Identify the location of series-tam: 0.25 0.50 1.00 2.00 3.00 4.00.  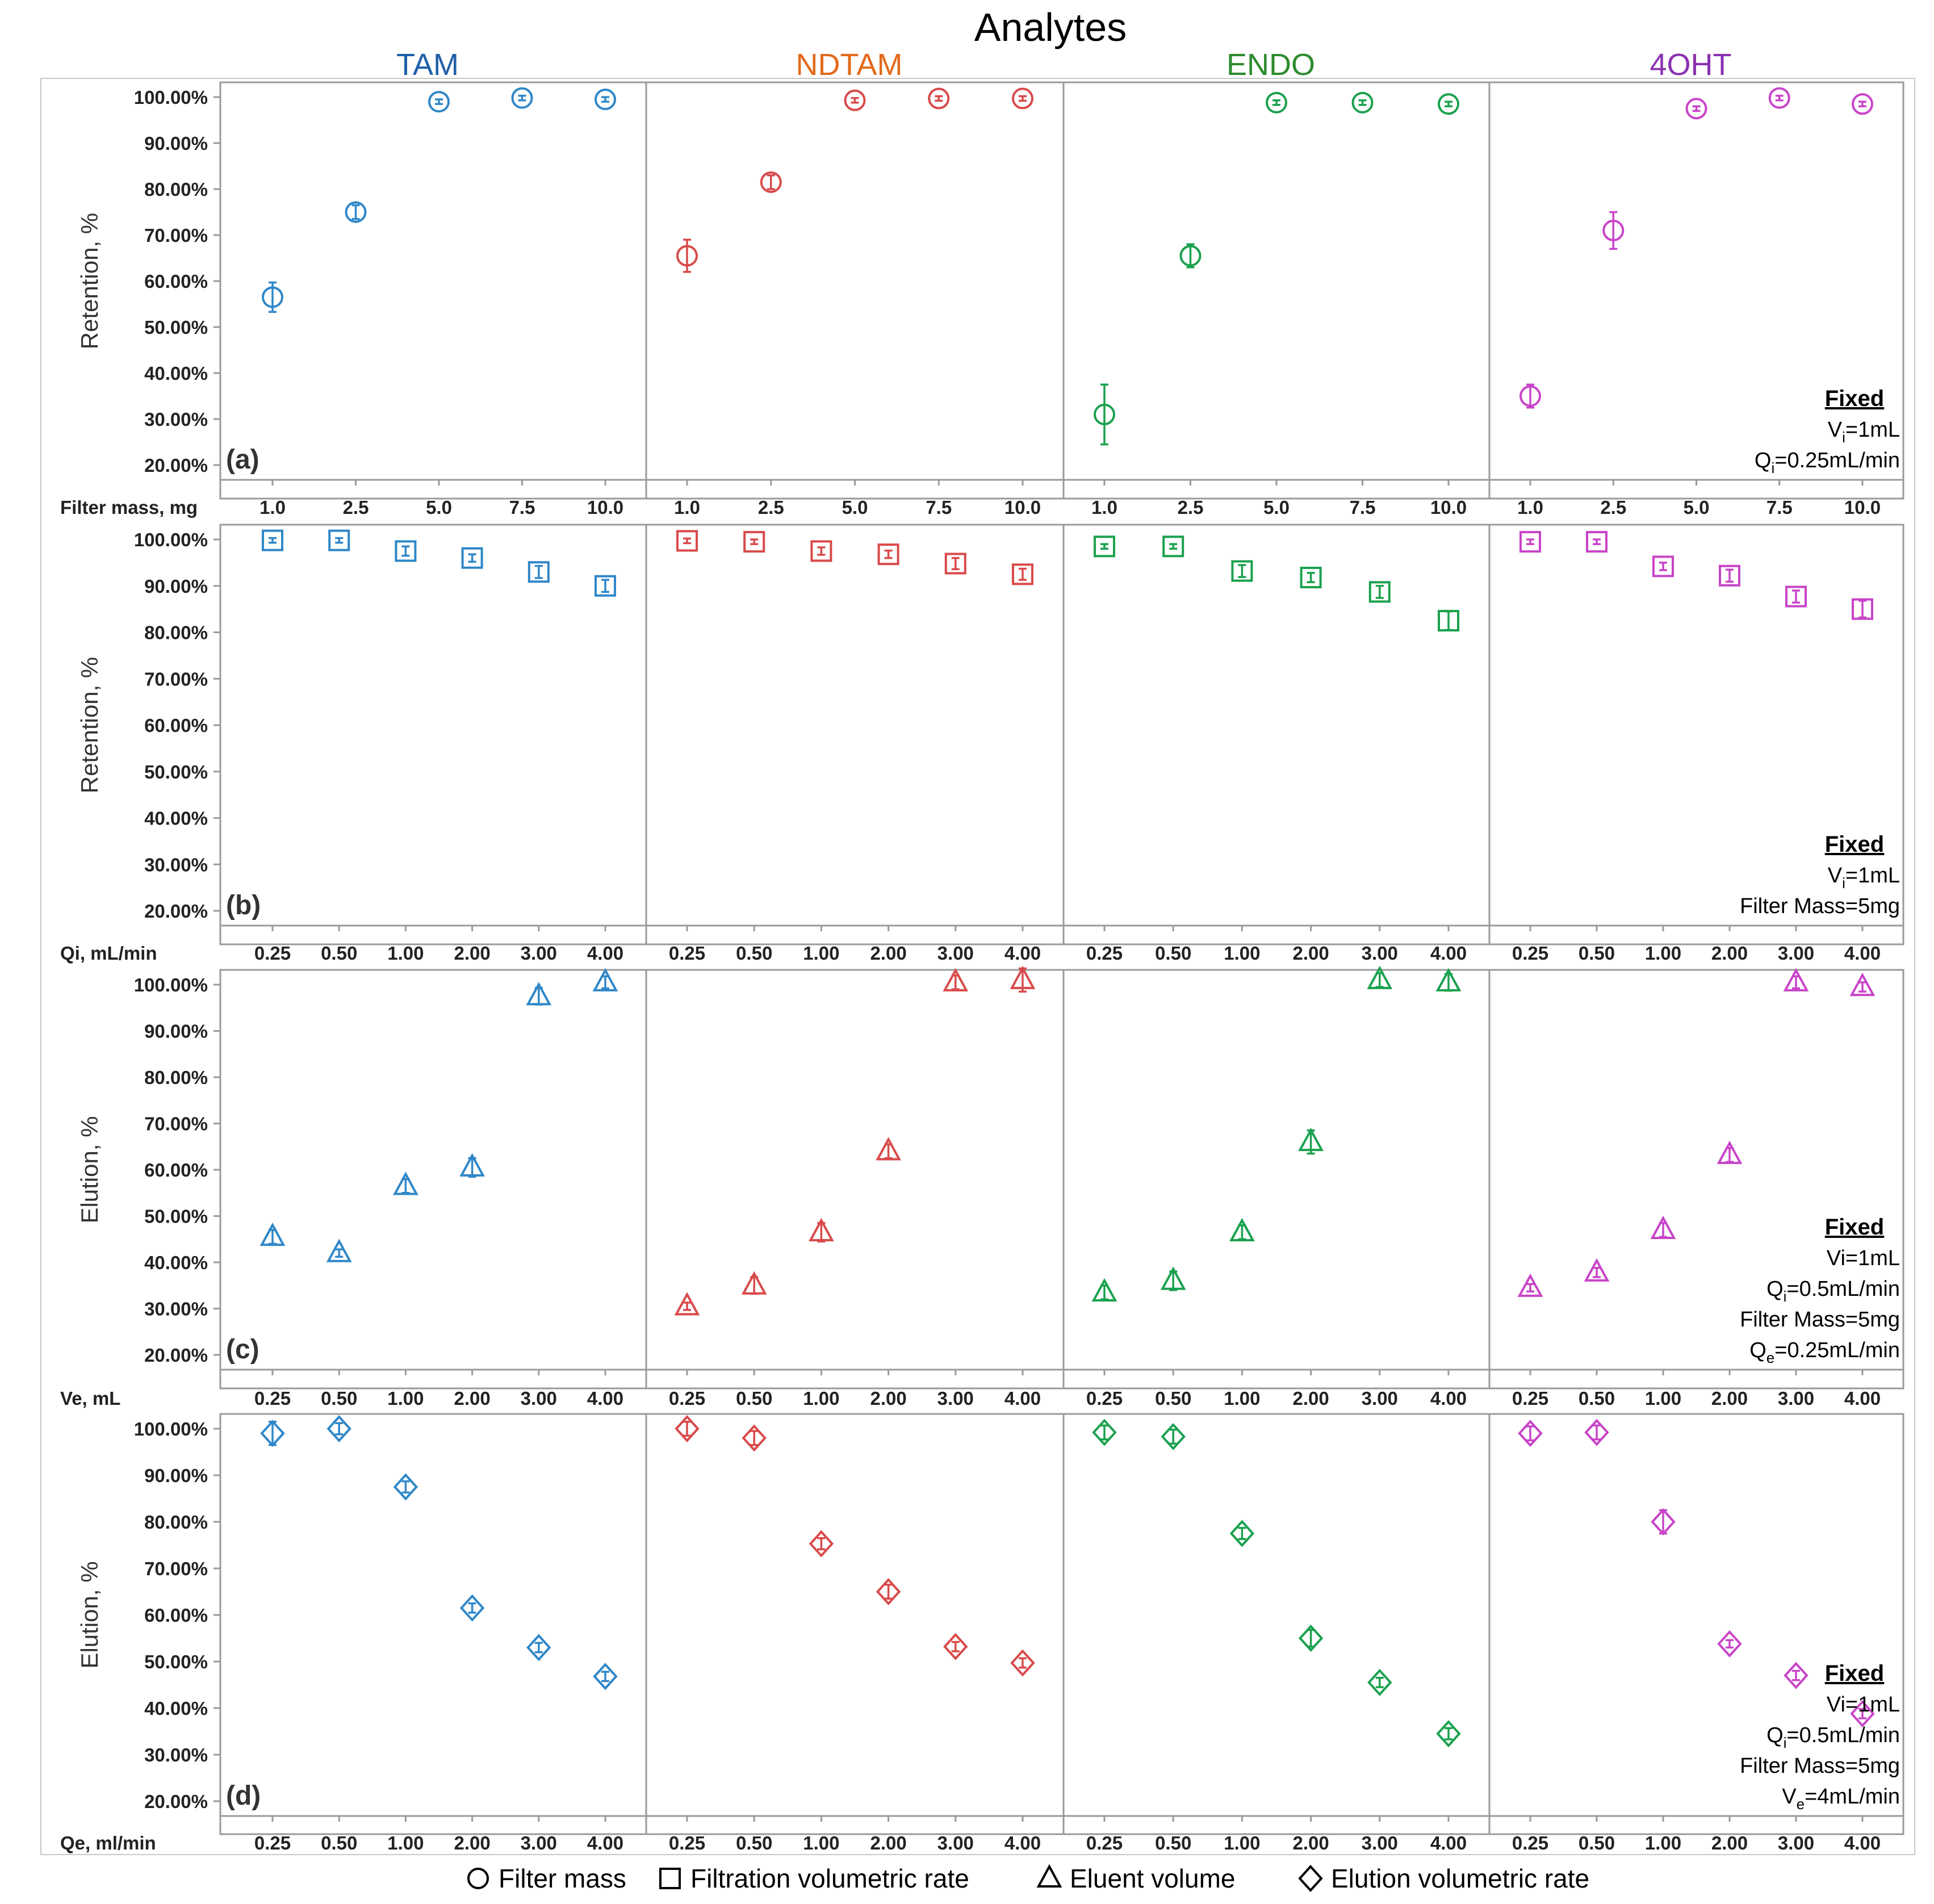
(438, 746).